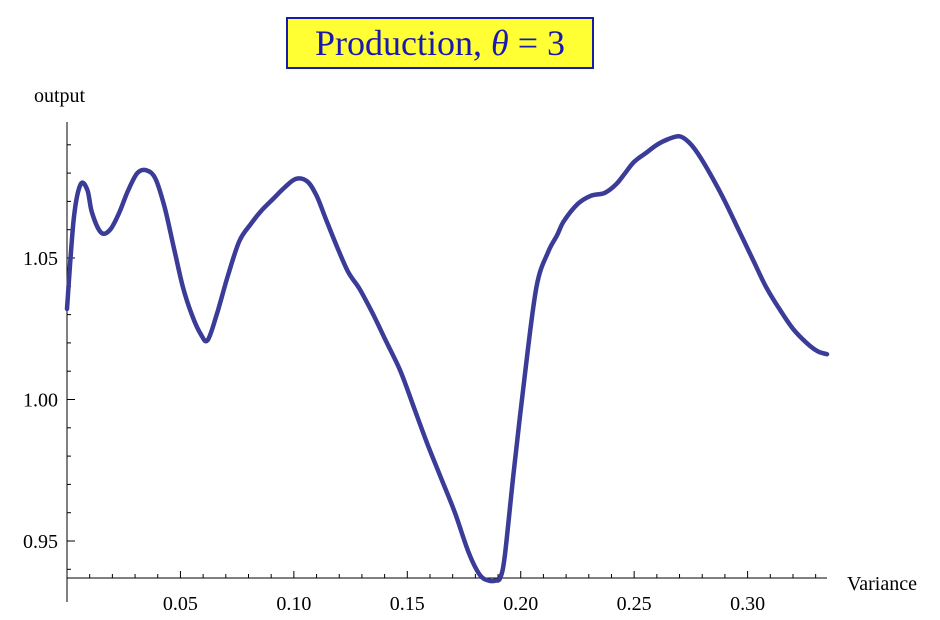  Describe the element at coordinates (293, 604) in the screenshot. I see `x-tick-label: 0.10` at that location.